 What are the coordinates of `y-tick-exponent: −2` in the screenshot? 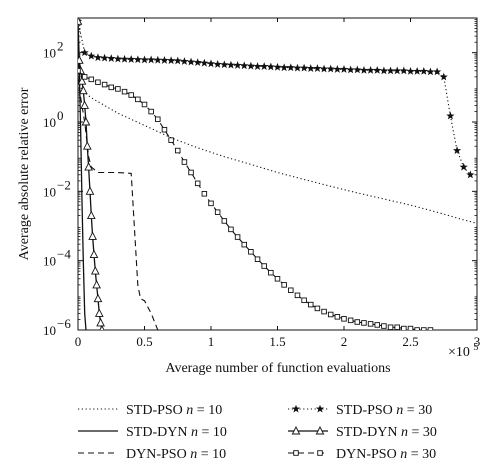 It's located at (64, 184).